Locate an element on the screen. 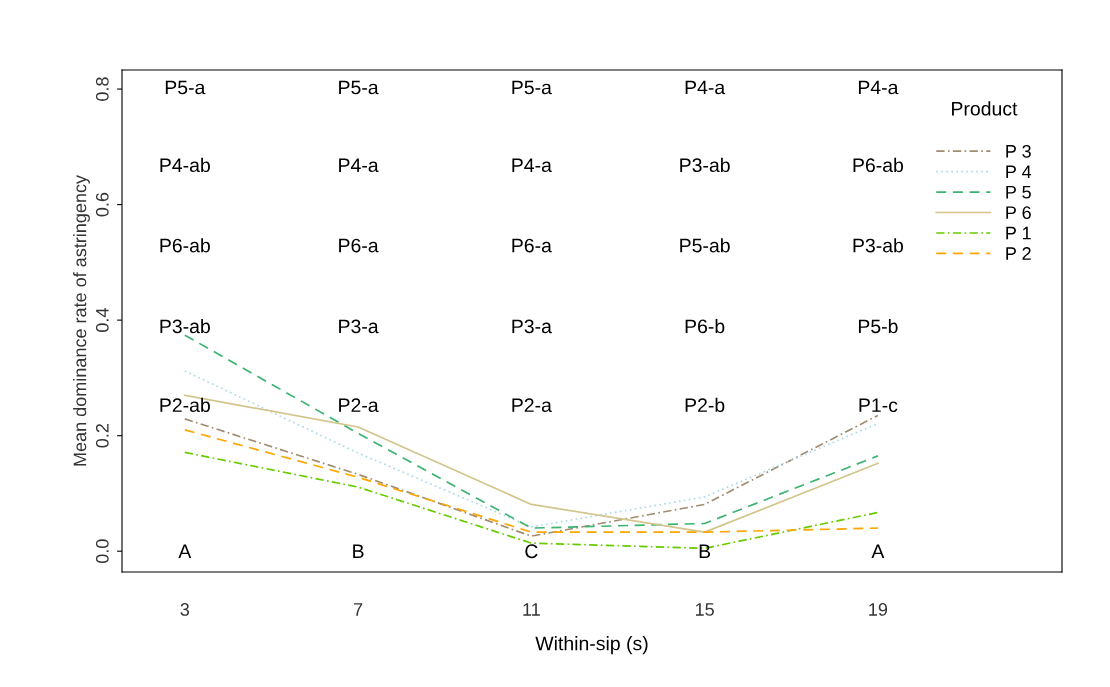 The image size is (1110, 687). annotation: P2-ab is located at coordinates (185, 405).